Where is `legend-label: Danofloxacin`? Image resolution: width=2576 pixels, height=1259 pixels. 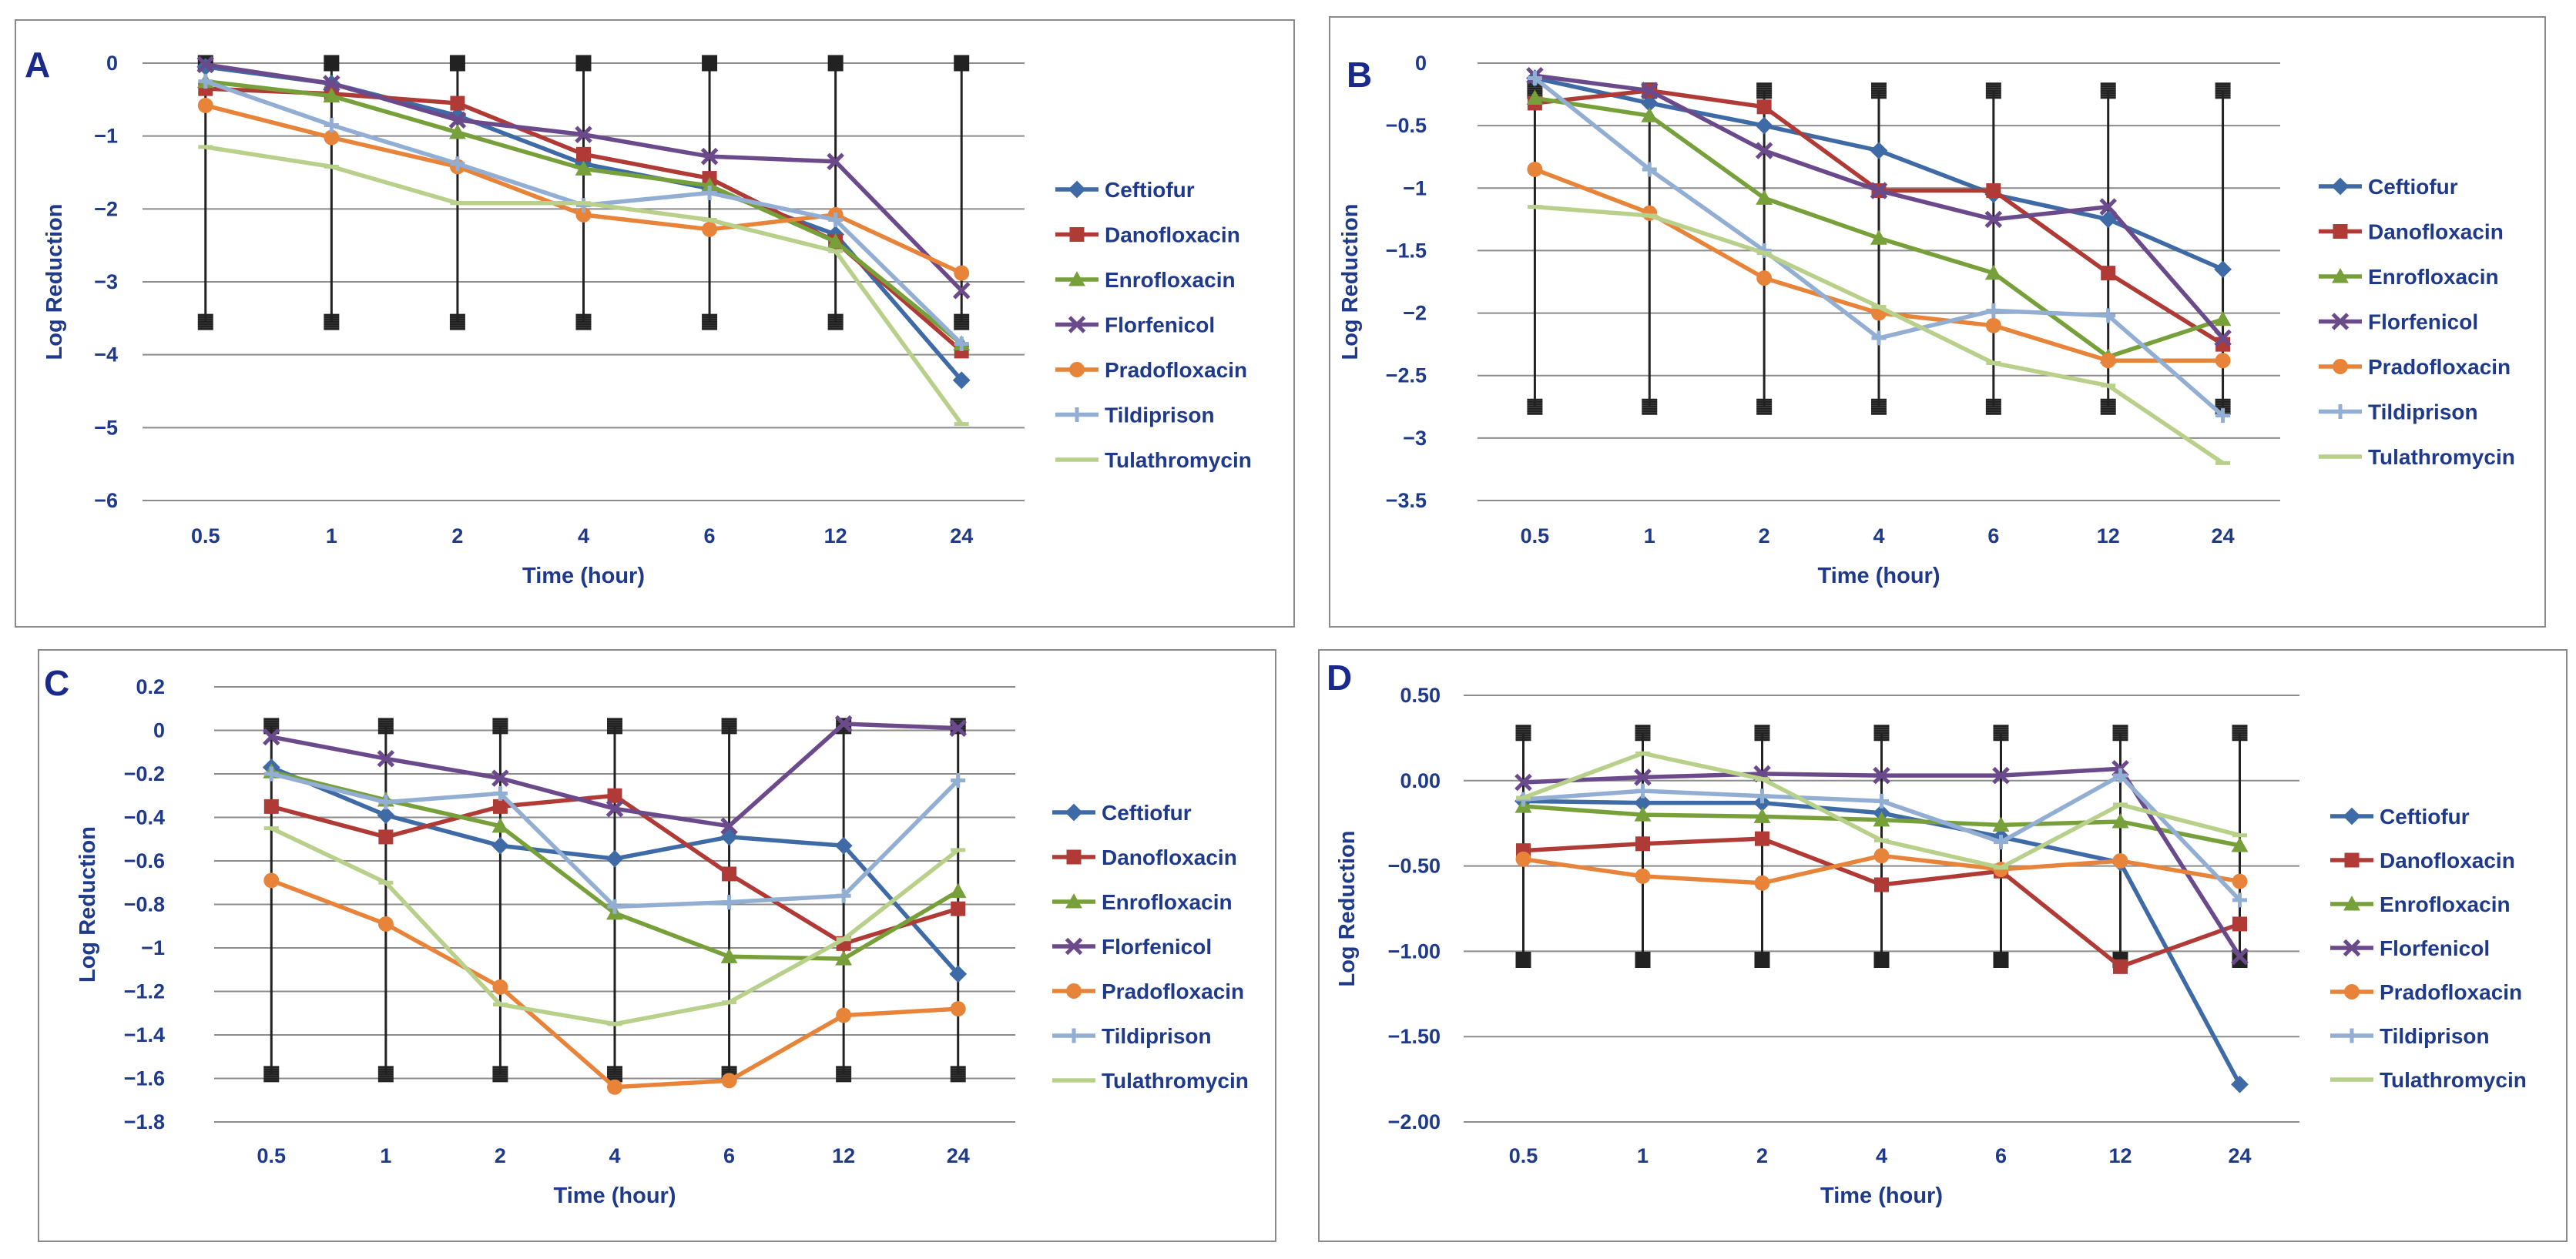
legend-label: Danofloxacin is located at coordinates (1169, 857).